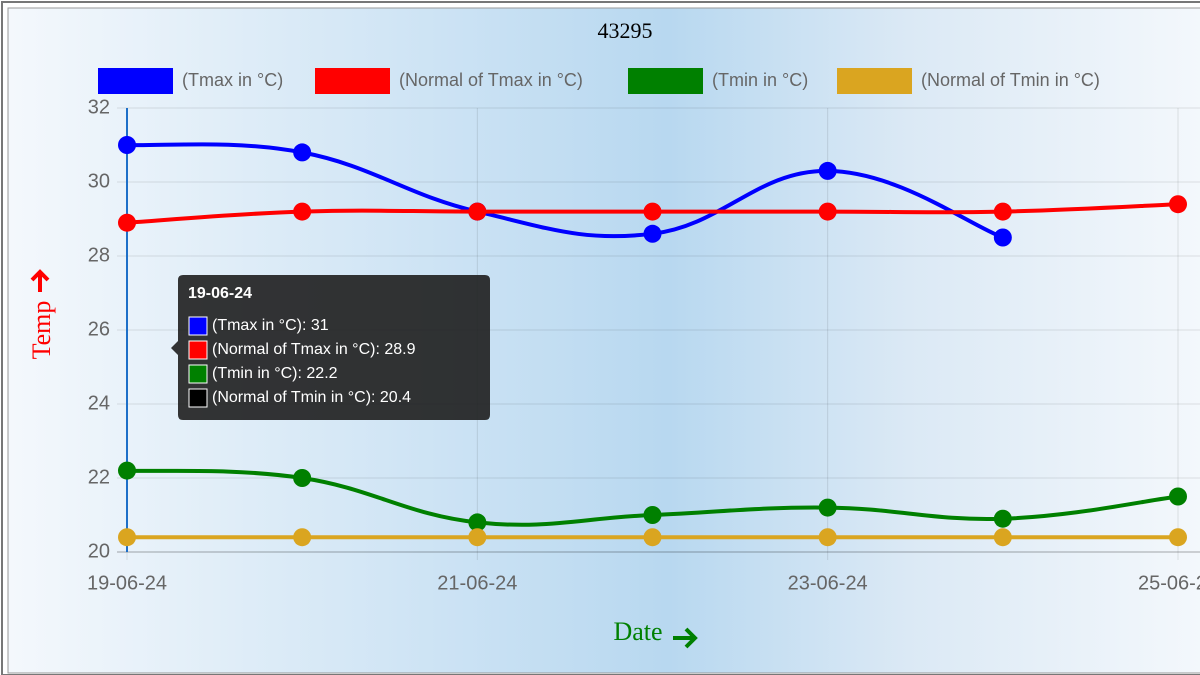  Describe the element at coordinates (99, 329) in the screenshot. I see `y-tick-label: 26` at that location.